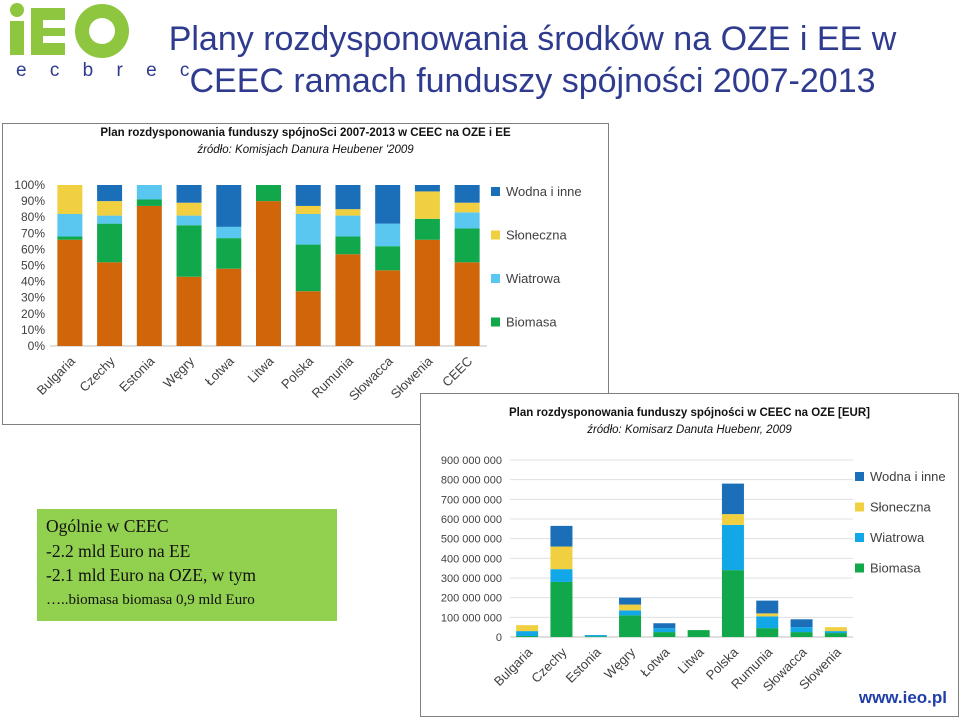 This screenshot has height=717, width=959. I want to click on y-tick-label: 70%, so click(33, 233).